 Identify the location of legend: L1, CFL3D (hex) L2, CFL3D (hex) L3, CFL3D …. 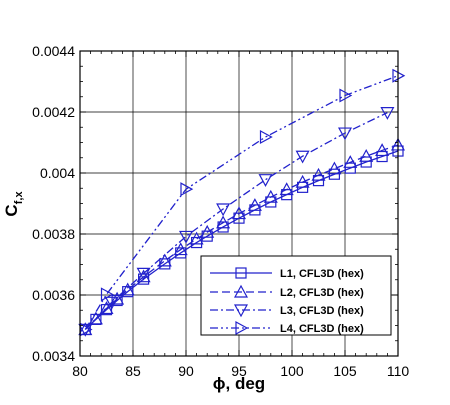
(296, 295).